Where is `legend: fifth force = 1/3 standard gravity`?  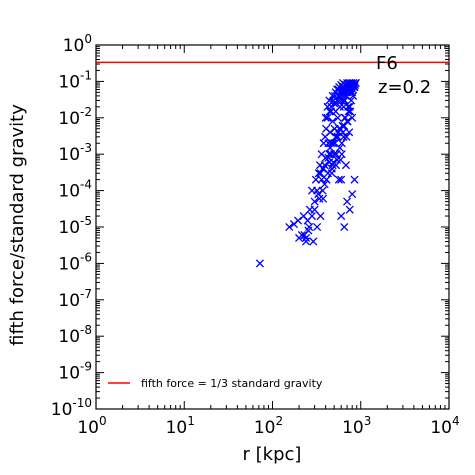 legend: fifth force = 1/3 standard gravity is located at coordinates (215, 383).